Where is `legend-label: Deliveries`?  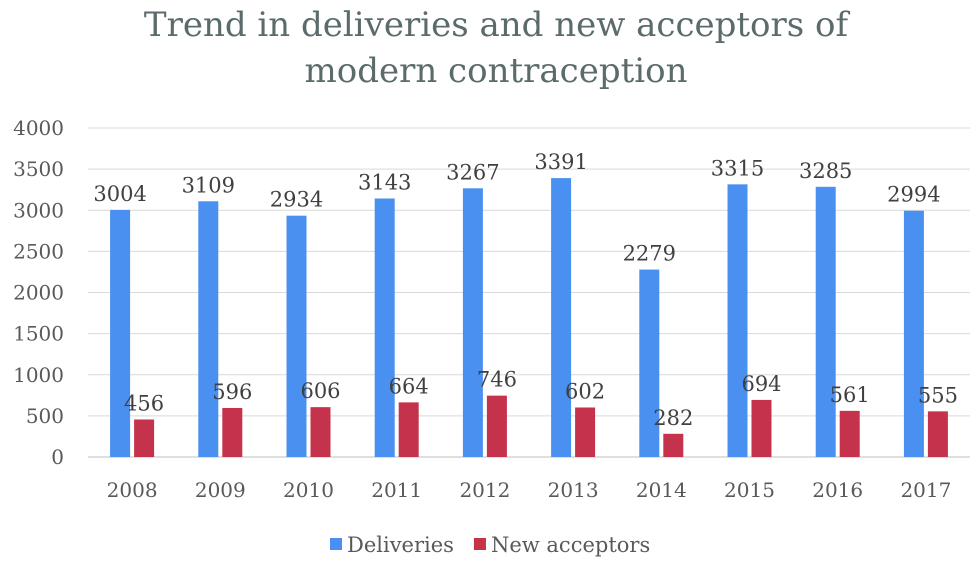
legend-label: Deliveries is located at coordinates (400, 545).